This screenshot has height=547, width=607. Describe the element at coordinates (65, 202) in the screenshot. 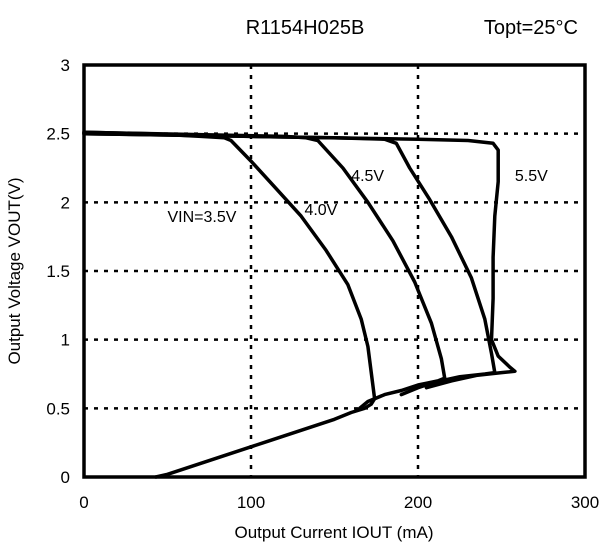

I see `y-tick-label: 2` at that location.